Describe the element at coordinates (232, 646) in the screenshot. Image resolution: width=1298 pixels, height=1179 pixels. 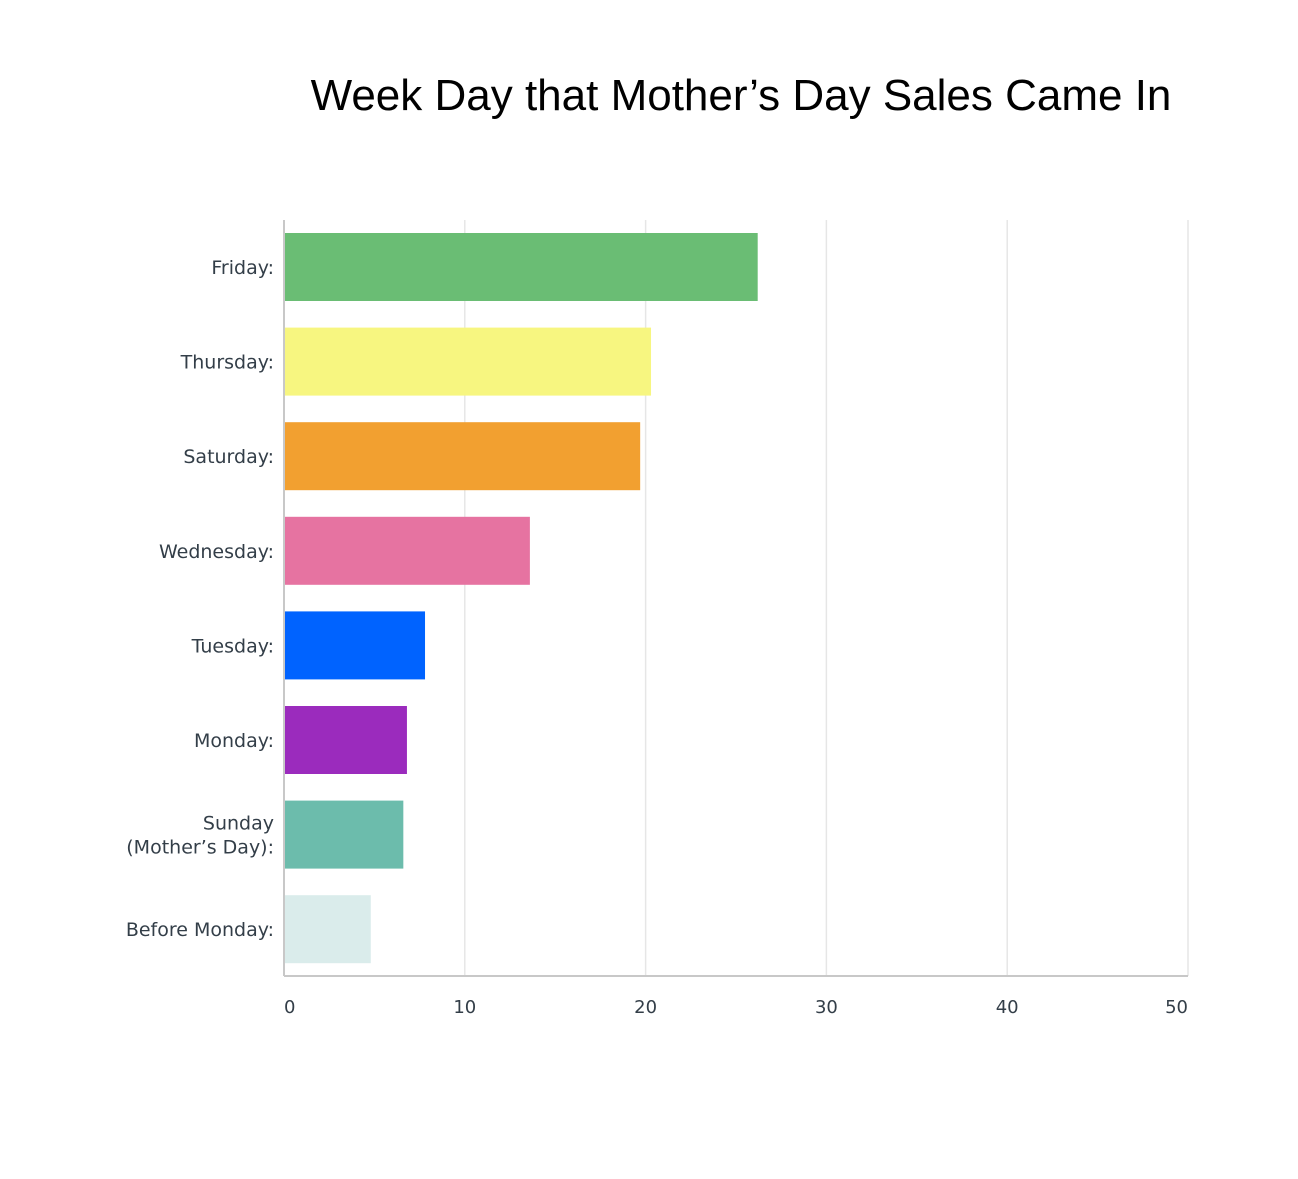
I see `category-label: Tuesday:` at that location.